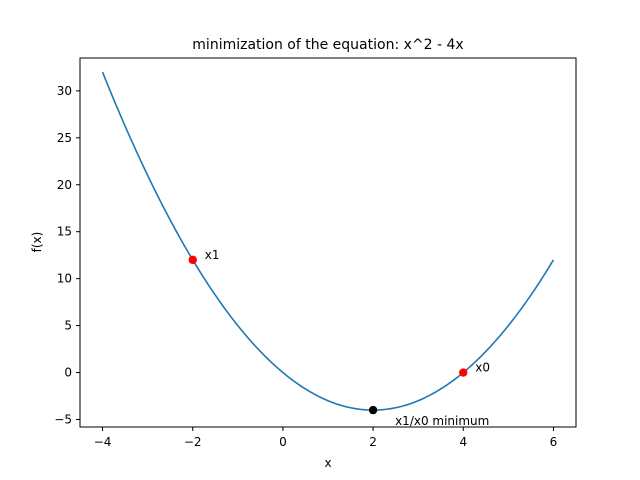  What do you see at coordinates (64, 91) in the screenshot?
I see `y-tick-label: 30` at bounding box center [64, 91].